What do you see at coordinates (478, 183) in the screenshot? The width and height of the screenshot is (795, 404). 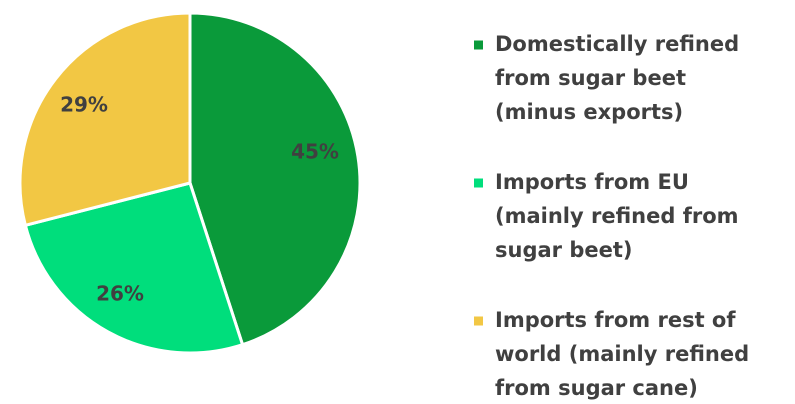 I see `legend-marker-eu-imports` at bounding box center [478, 183].